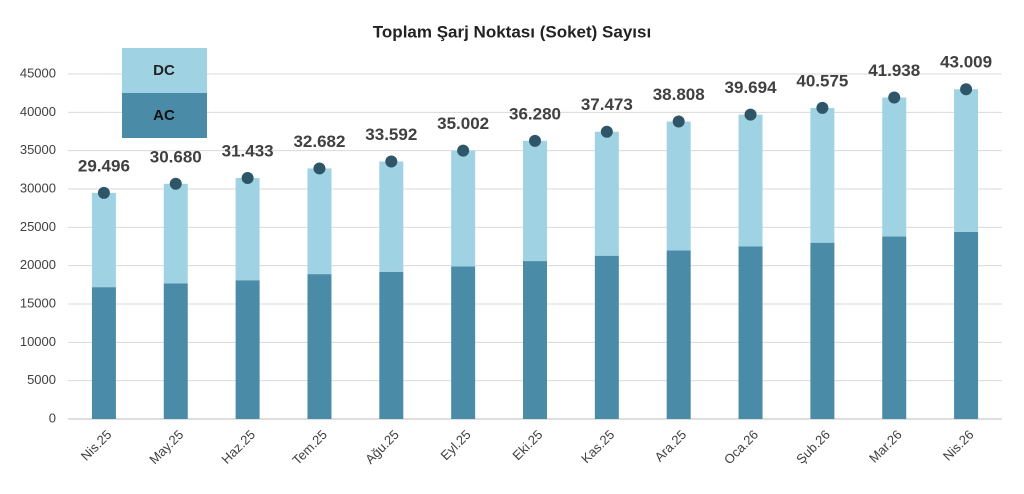 Image resolution: width=1024 pixels, height=494 pixels. What do you see at coordinates (96, 445) in the screenshot?
I see `x-tick-label: Nis.25` at bounding box center [96, 445].